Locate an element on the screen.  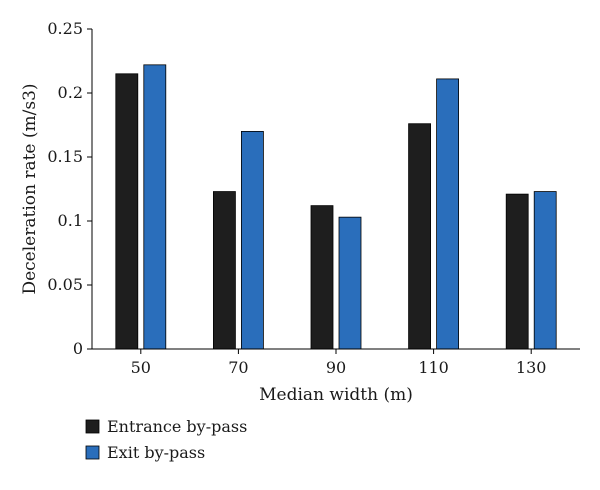
legend-label-entrance: Entrance by-pass is located at coordinates (177, 426).